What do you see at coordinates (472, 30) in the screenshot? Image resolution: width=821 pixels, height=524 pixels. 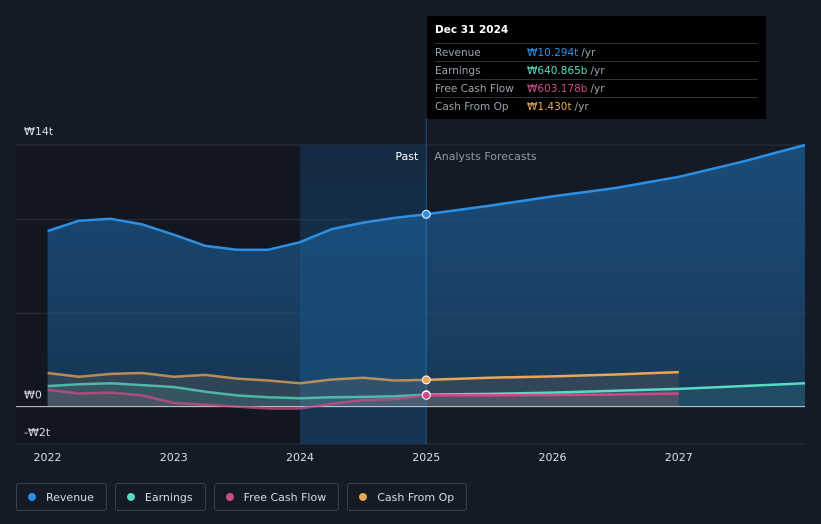 I see `tooltip-date: Dec 31 2024` at bounding box center [472, 30].